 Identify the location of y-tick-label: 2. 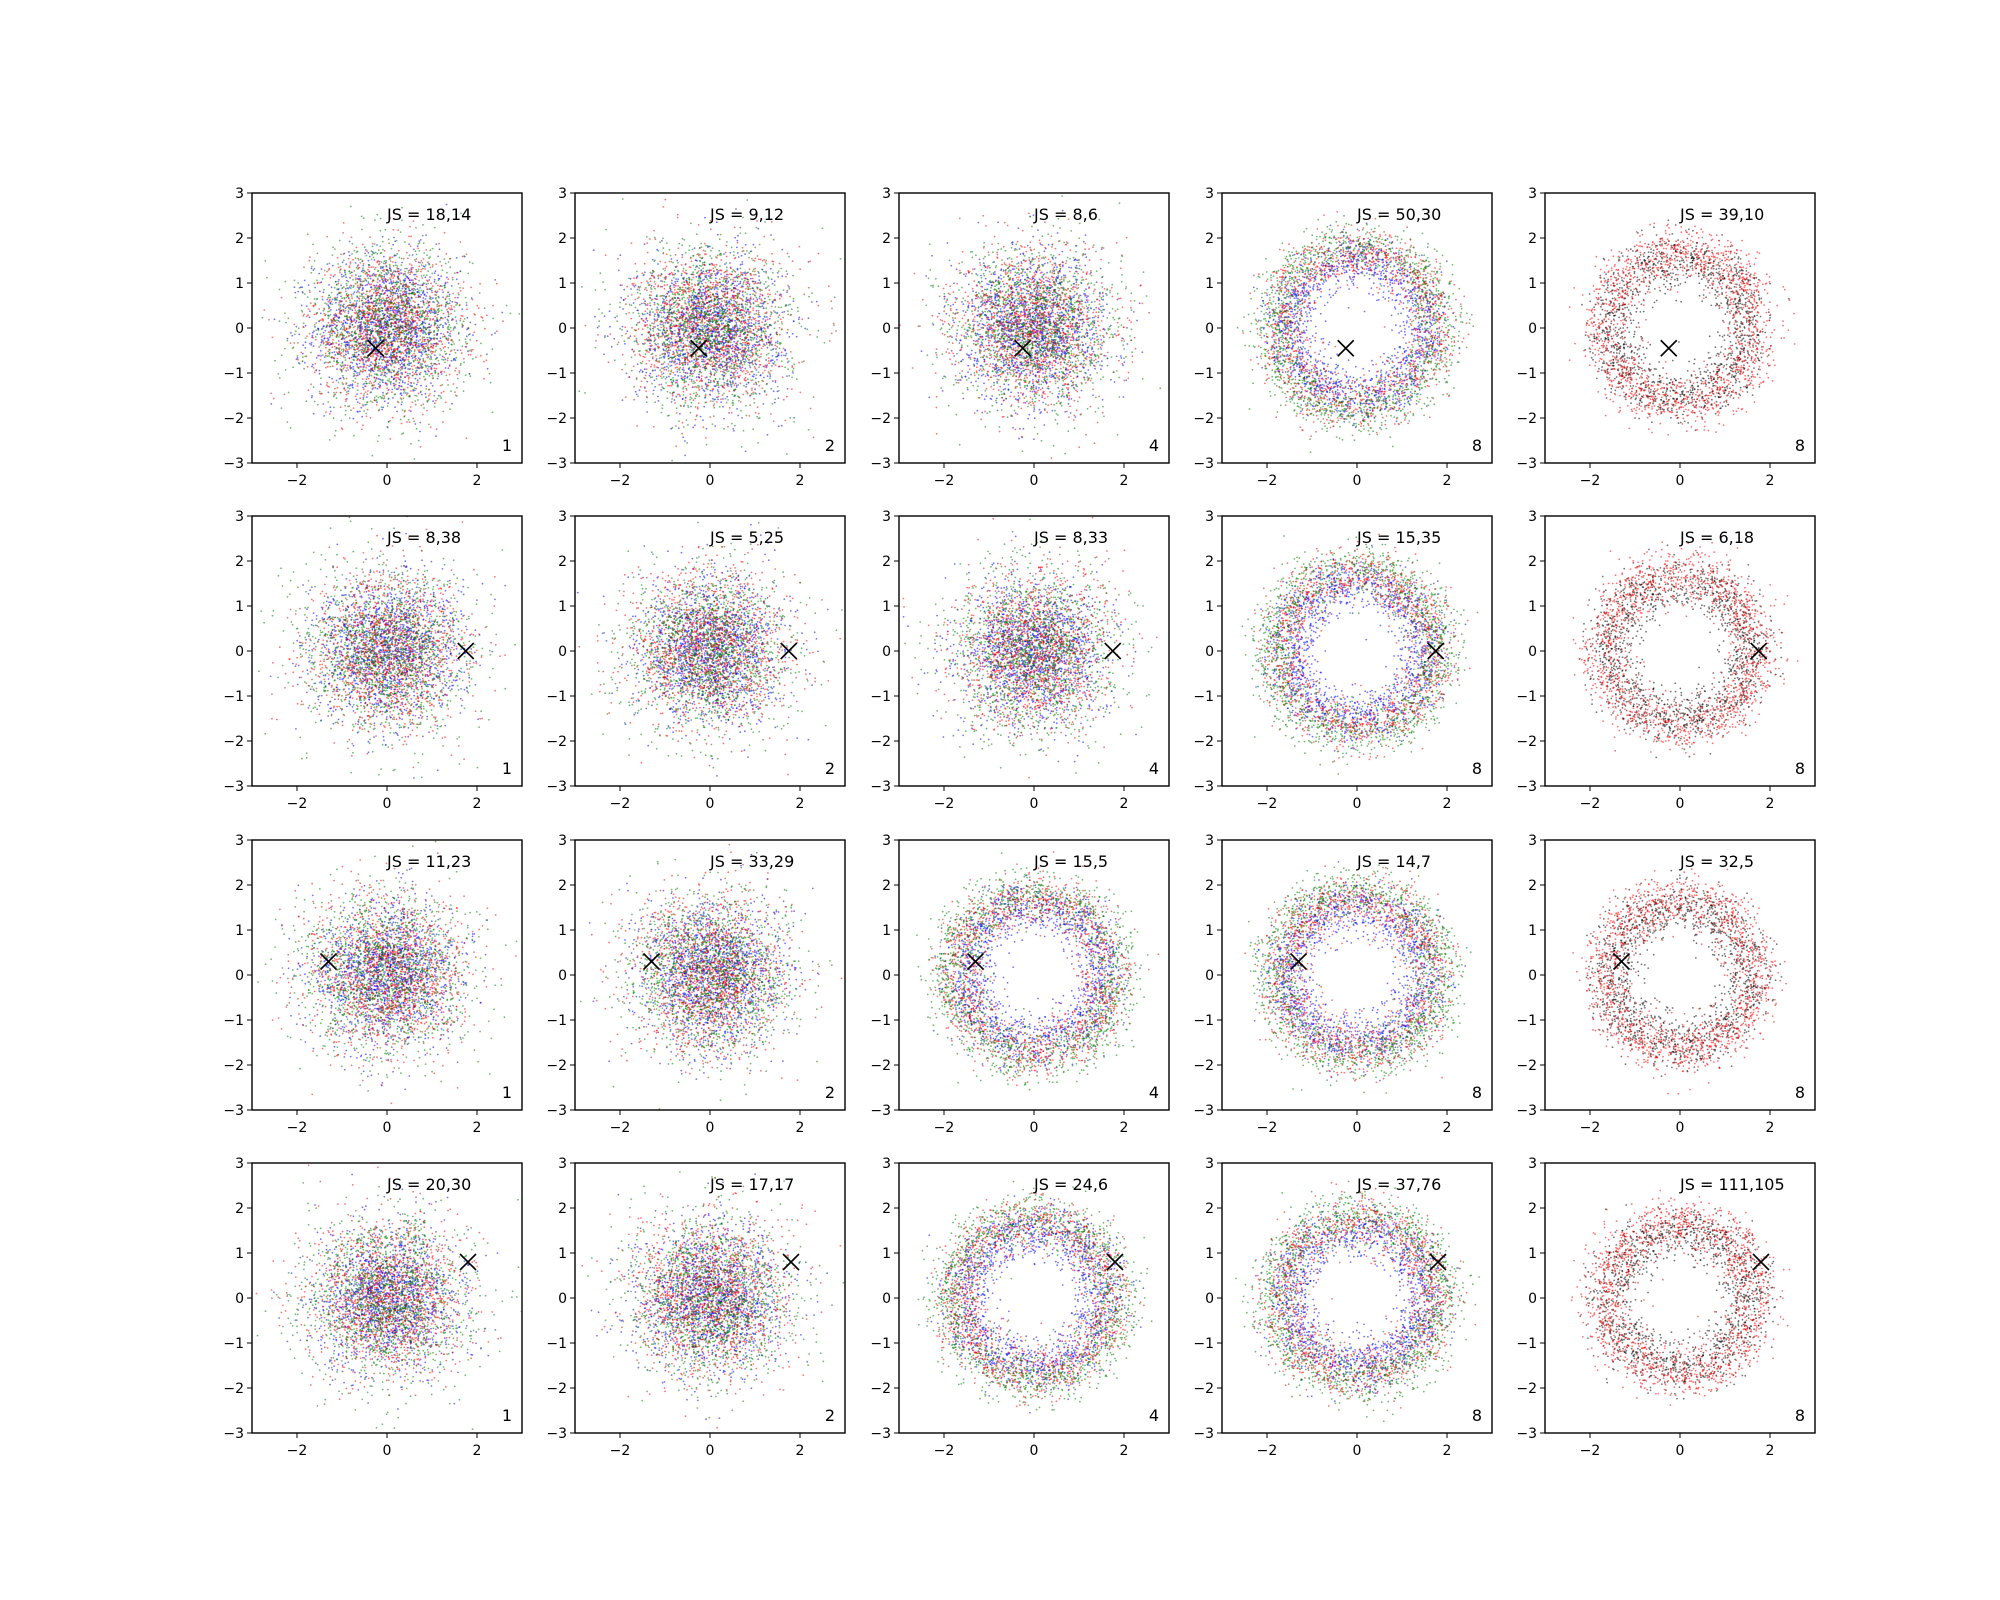
(239, 239).